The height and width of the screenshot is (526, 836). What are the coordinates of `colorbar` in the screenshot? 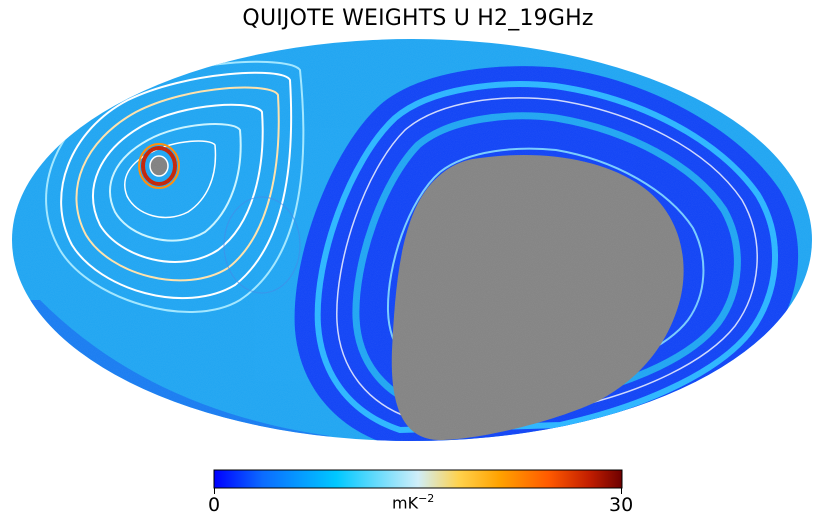 It's located at (418, 481).